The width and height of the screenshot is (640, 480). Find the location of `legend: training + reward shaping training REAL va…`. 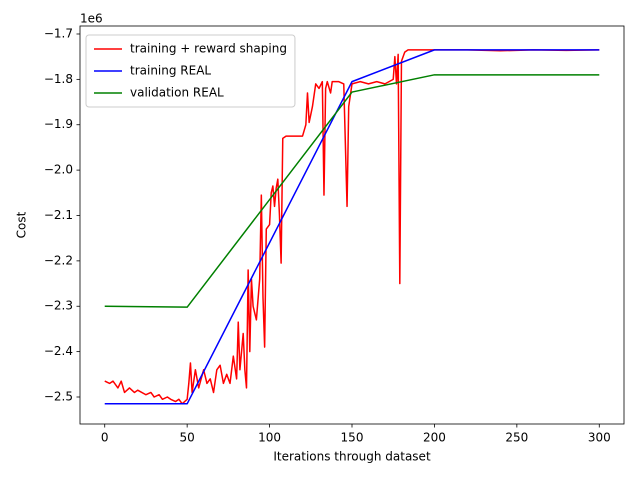

legend: training + reward shaping training REAL va… is located at coordinates (190, 71).